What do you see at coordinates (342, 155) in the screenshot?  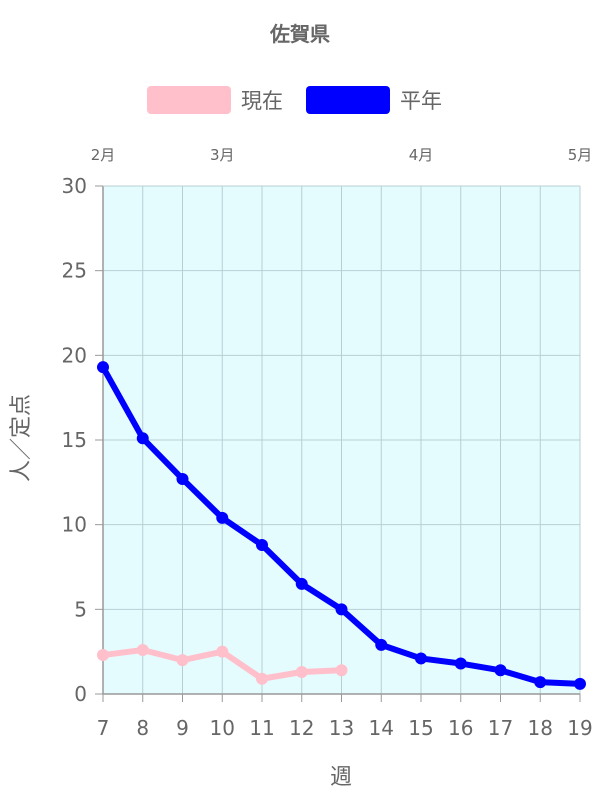 I see `month-labels: 2月 3月 4月 5月` at bounding box center [342, 155].